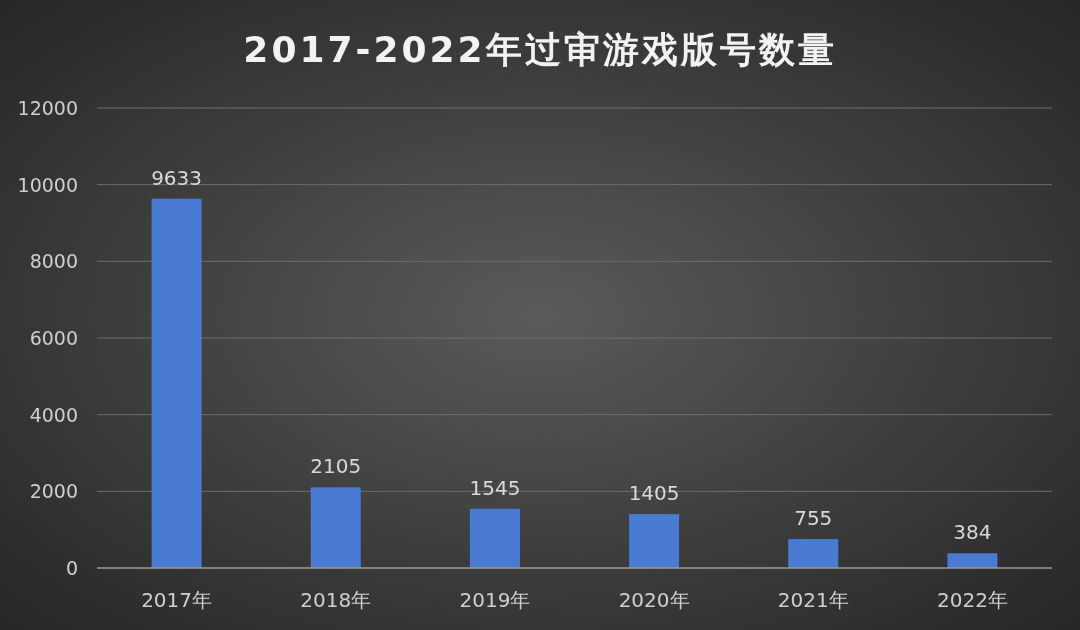 The width and height of the screenshot is (1080, 630). I want to click on x-tick-label: 2017年, so click(177, 600).